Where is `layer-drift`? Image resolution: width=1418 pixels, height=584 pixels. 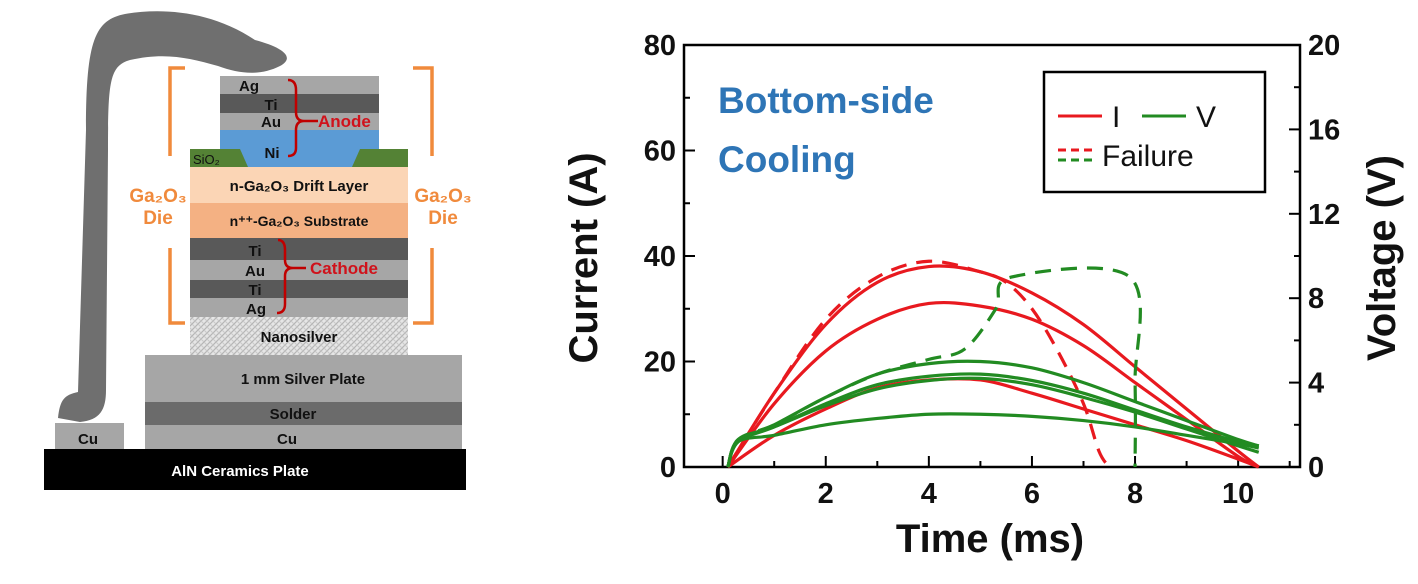
layer-drift is located at coordinates (299, 185).